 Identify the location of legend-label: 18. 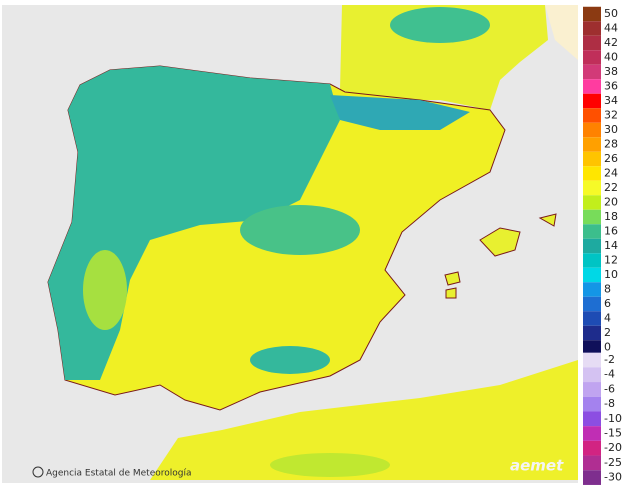
(611, 216).